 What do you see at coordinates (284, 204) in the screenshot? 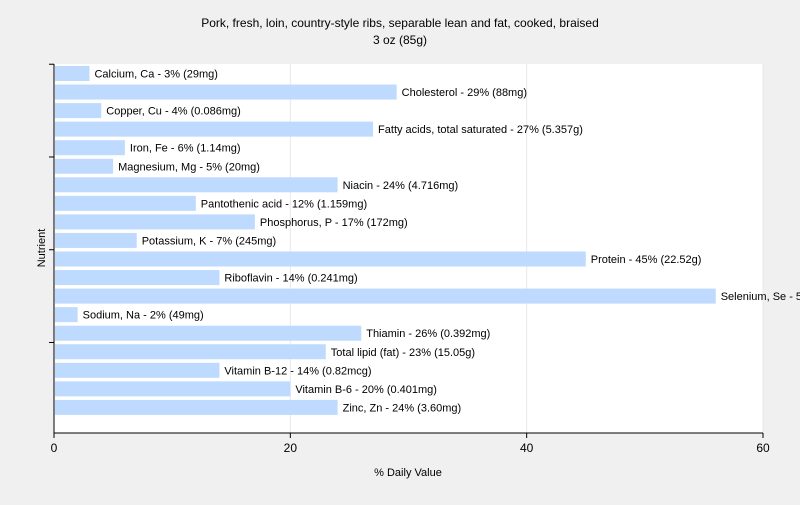
I see `data-label: Pantothenic acid - 12% (1.159mg)` at bounding box center [284, 204].